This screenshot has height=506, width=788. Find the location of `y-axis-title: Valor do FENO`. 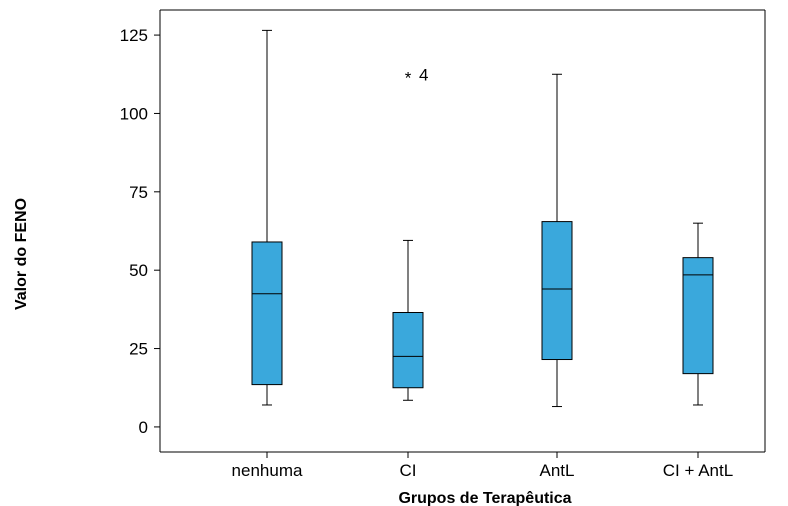

y-axis-title: Valor do FENO is located at coordinates (21, 254).